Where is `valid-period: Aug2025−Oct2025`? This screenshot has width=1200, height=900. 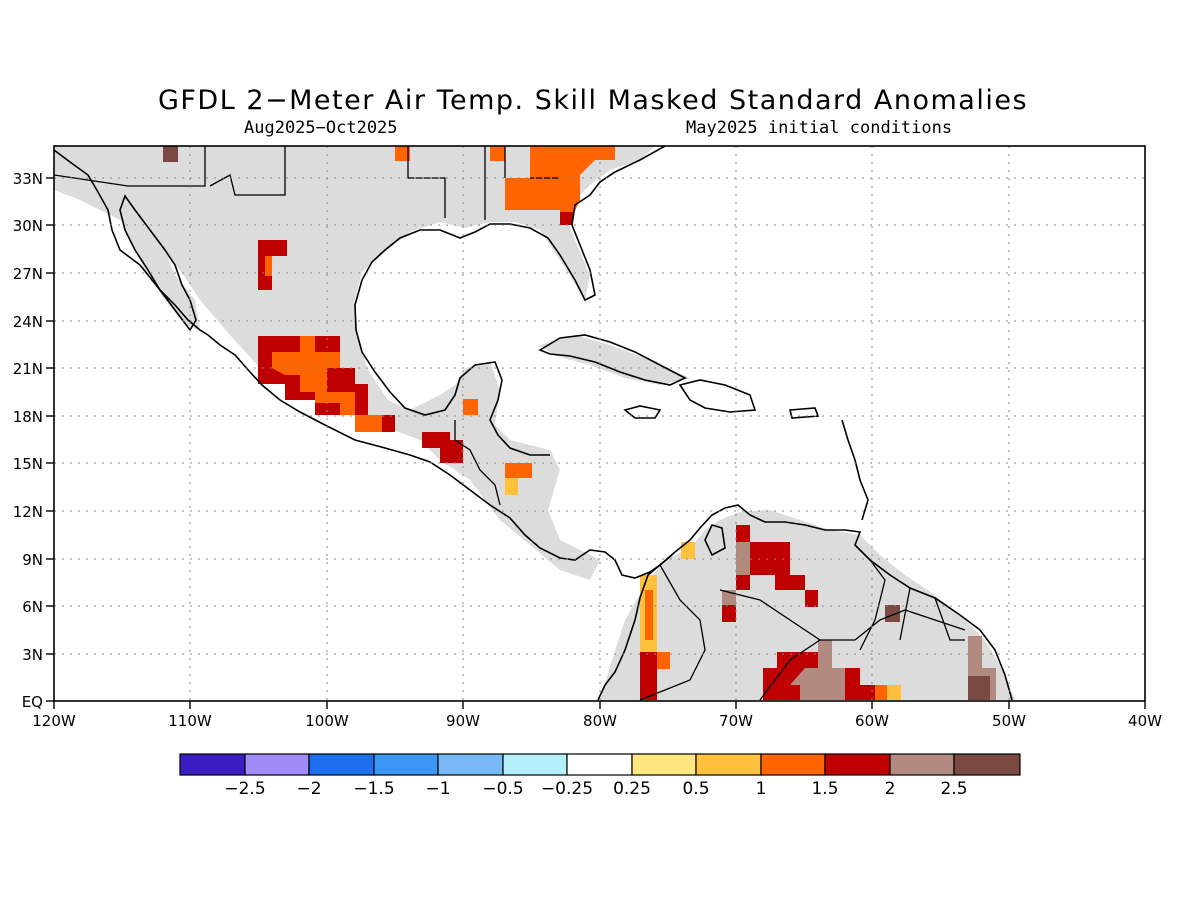 valid-period: Aug2025−Oct2025 is located at coordinates (321, 128).